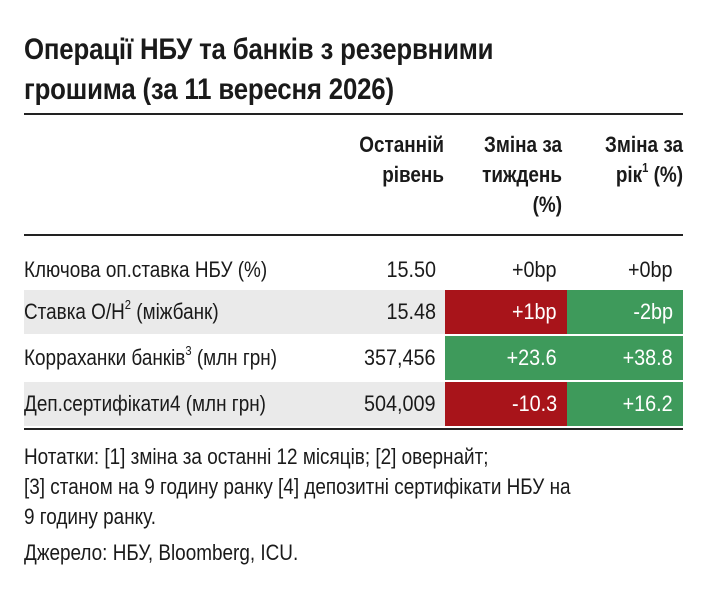  I want to click on header-last-level: Останній рівень, so click(401, 159).